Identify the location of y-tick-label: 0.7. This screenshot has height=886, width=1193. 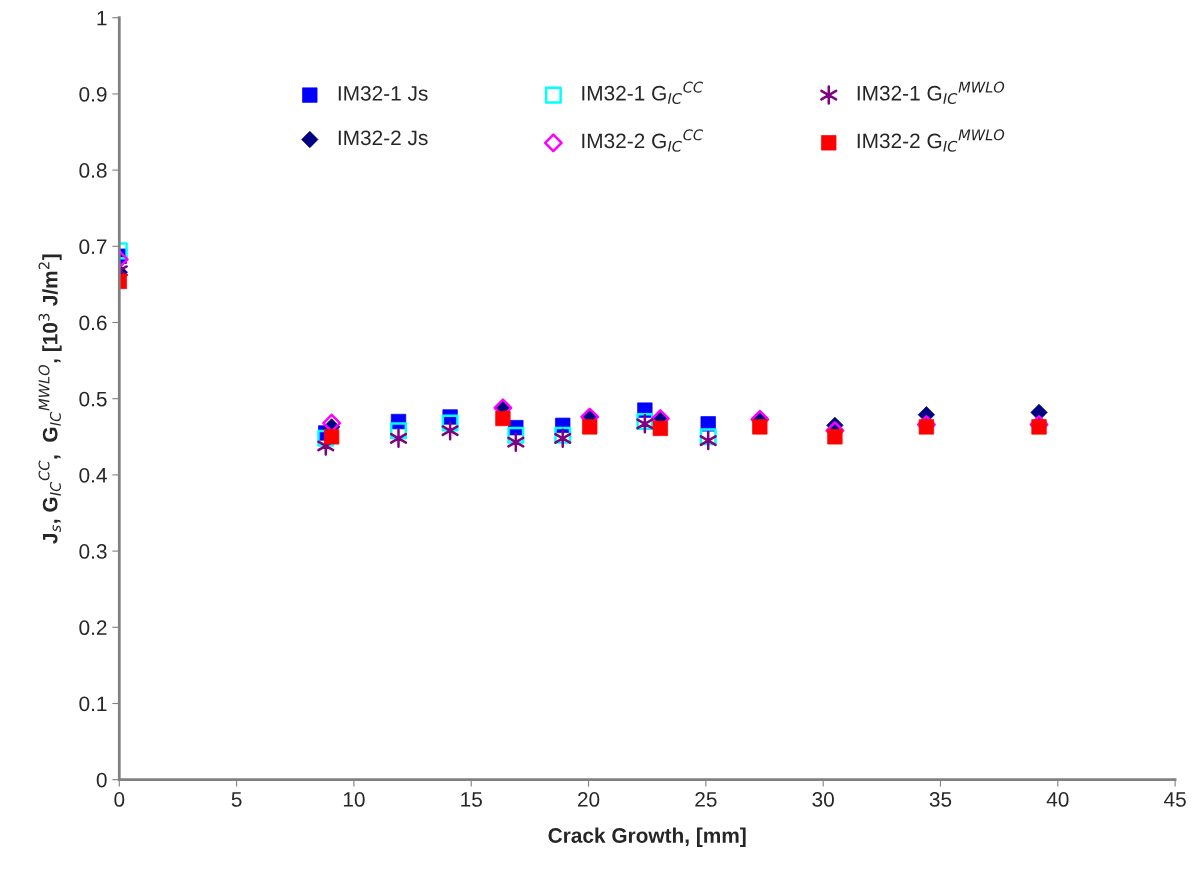
(93, 247).